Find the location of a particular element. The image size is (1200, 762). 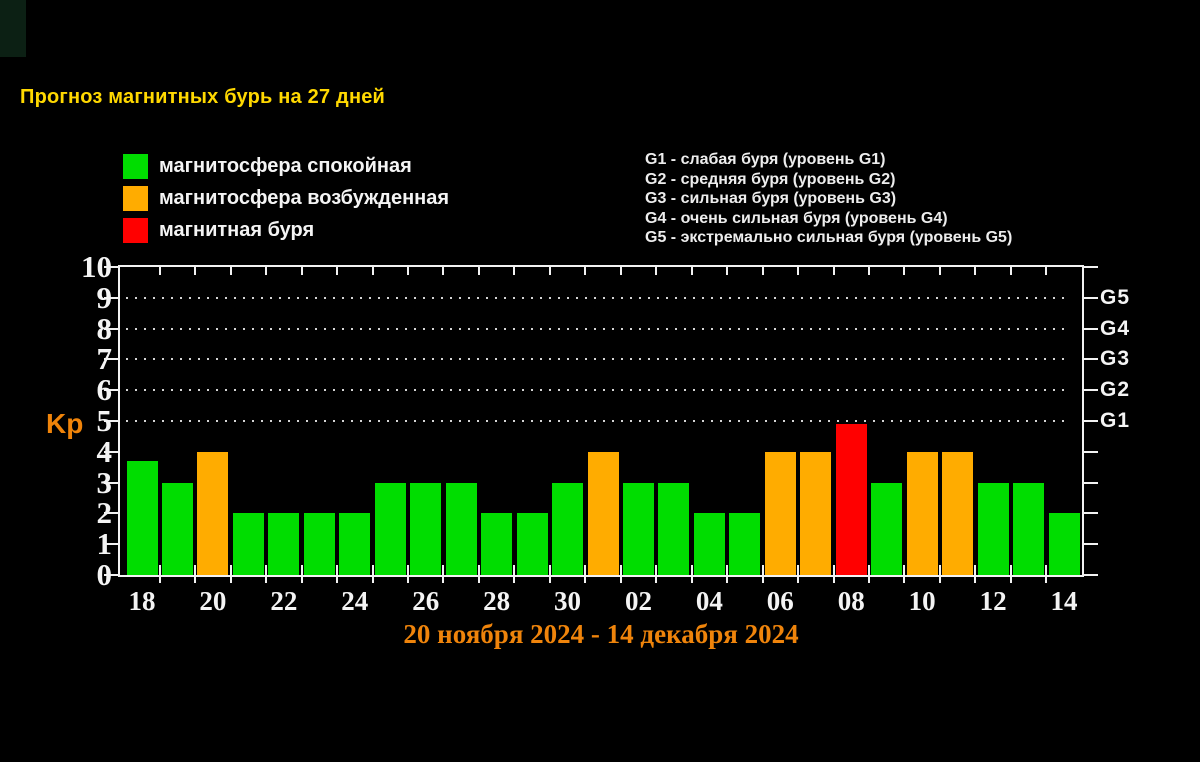

right-axis-label-G3: G3 is located at coordinates (1115, 359).